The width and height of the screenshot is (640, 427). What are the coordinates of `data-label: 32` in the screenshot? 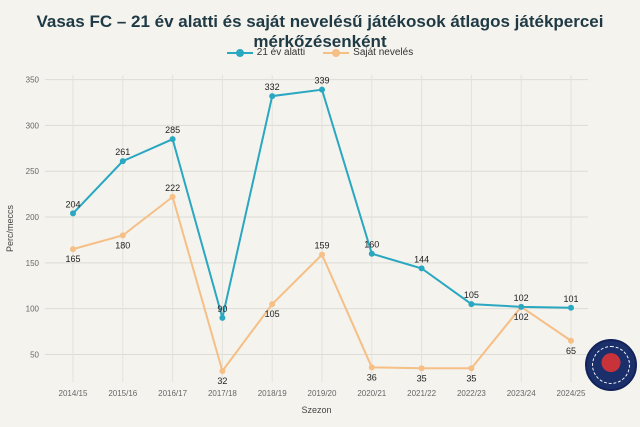 It's located at (222, 381).